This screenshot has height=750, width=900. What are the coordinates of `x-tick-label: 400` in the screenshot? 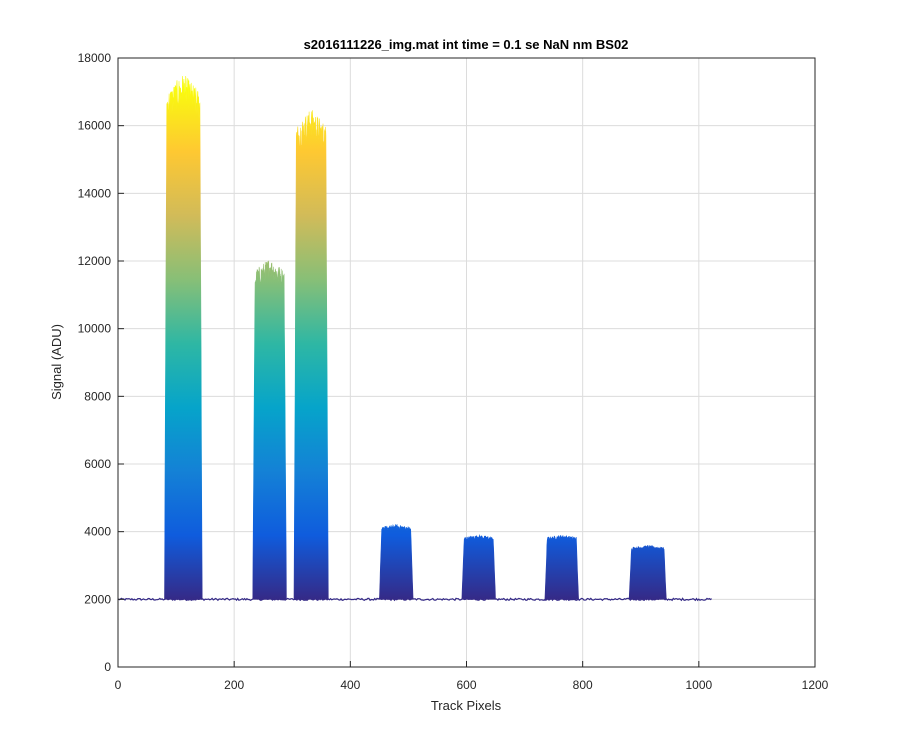 It's located at (350, 685).